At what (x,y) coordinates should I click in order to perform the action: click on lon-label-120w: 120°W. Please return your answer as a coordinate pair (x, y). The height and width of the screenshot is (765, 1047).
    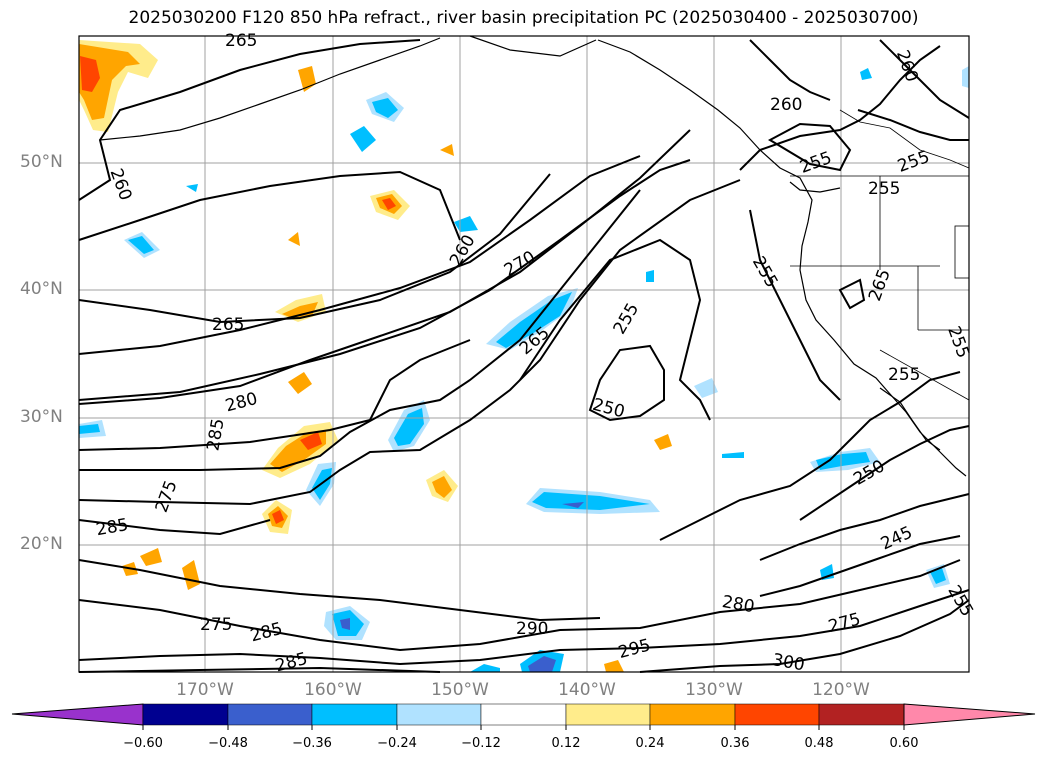
    Looking at the image, I should click on (841, 690).